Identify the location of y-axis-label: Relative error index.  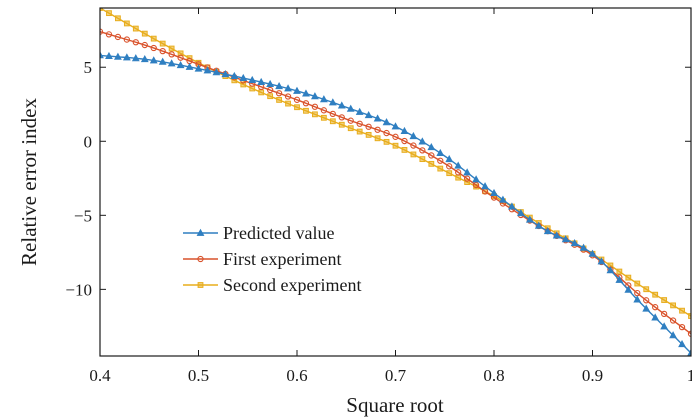
(29, 182).